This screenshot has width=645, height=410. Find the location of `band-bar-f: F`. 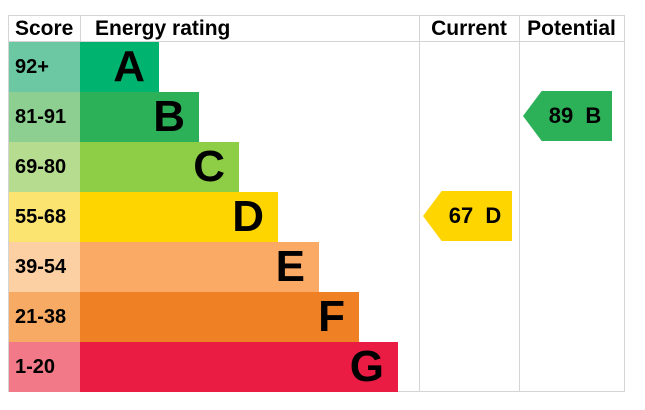

band-bar-f: F is located at coordinates (219, 317).